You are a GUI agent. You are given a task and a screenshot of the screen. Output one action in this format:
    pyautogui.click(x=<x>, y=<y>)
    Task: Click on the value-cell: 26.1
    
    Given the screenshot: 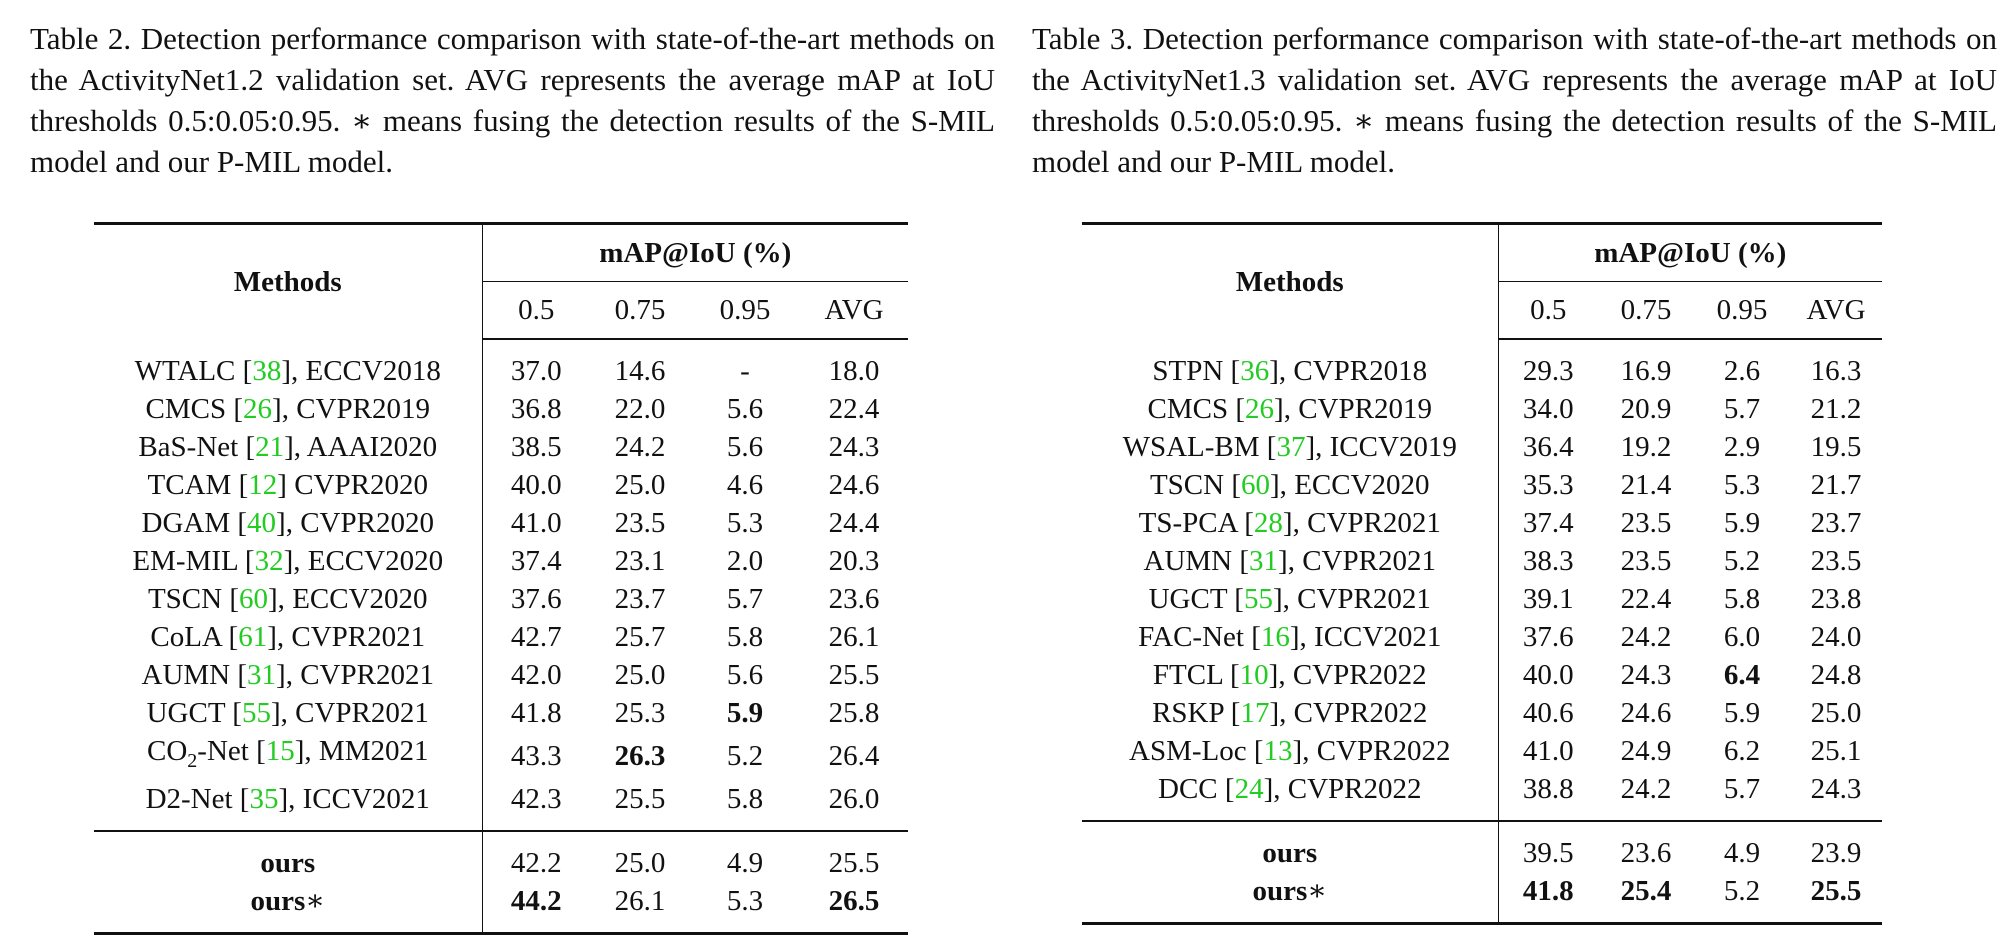 What is the action you would take?
    pyautogui.click(x=854, y=637)
    